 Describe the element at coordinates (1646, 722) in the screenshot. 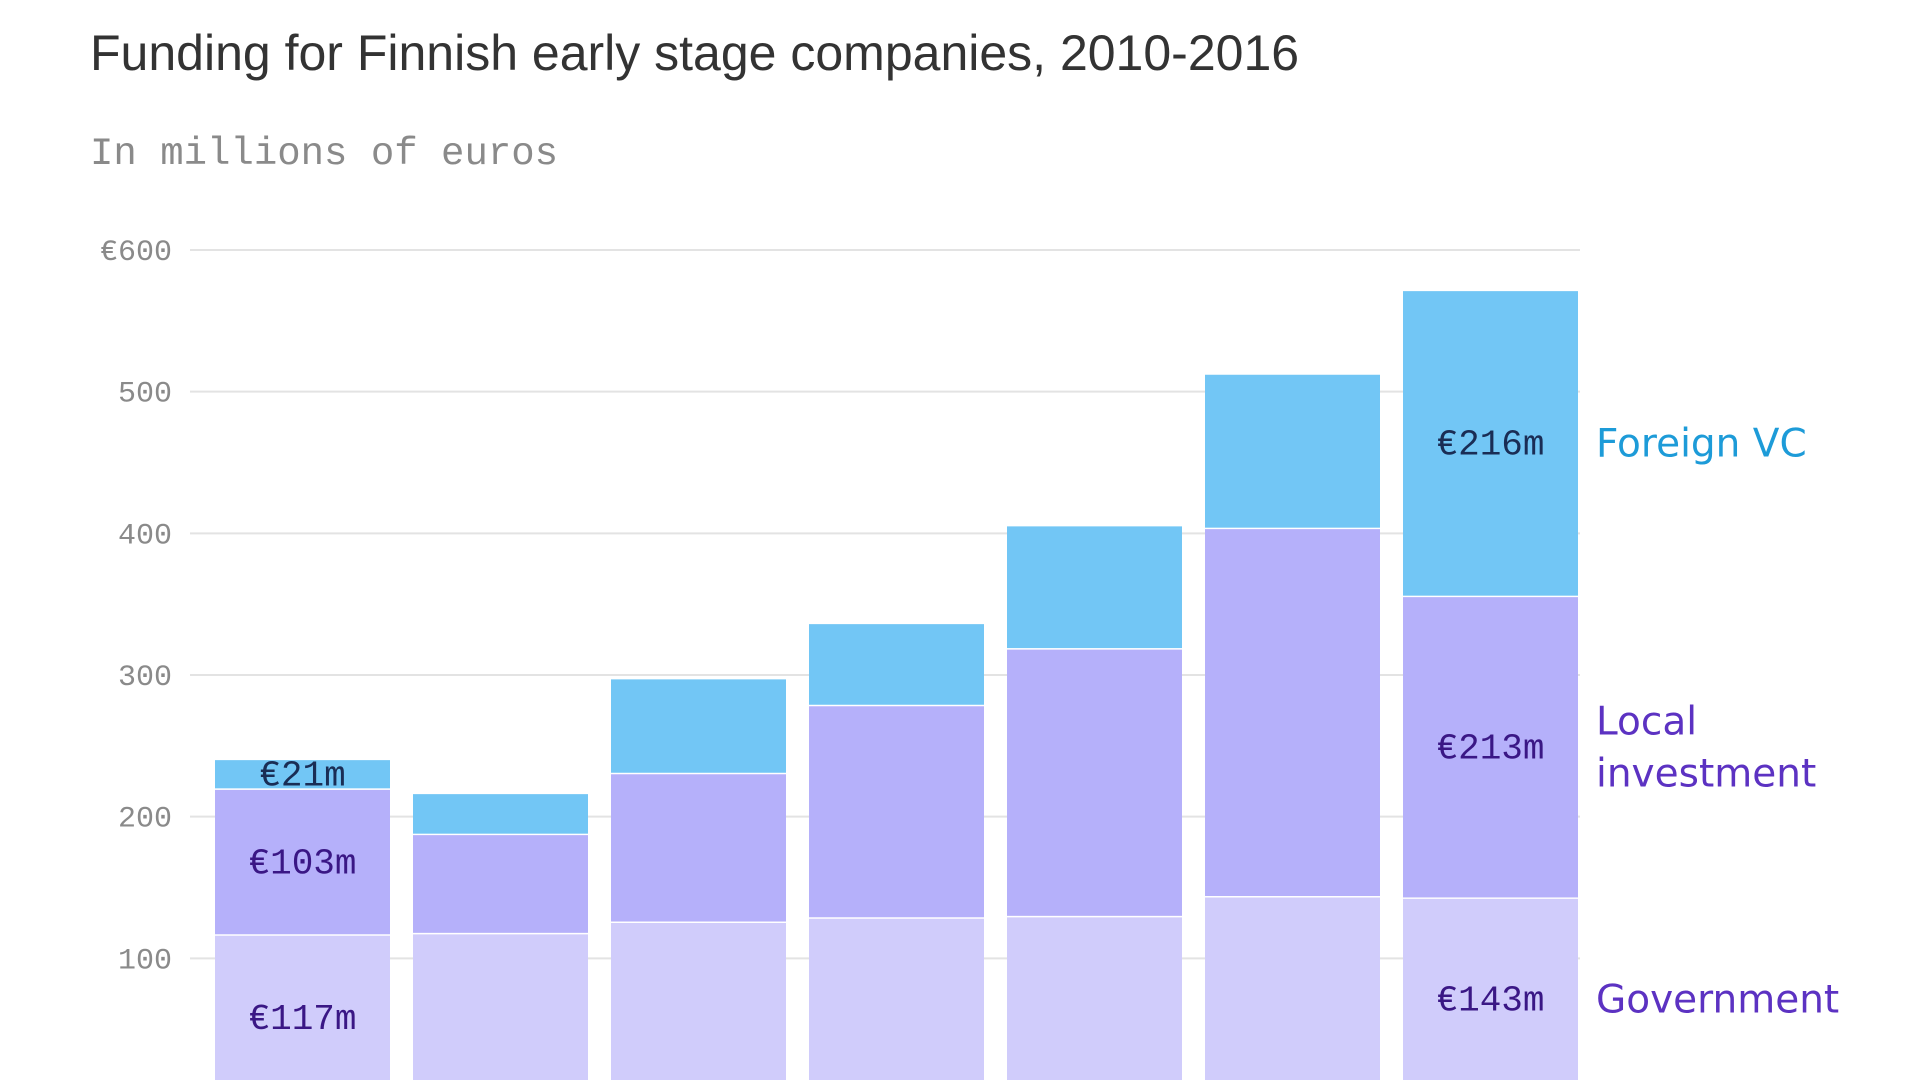

I see `legend-label: Local` at that location.